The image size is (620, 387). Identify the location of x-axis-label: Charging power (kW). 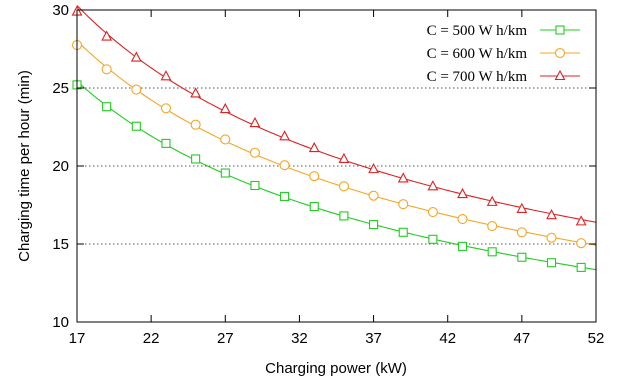
(336, 368).